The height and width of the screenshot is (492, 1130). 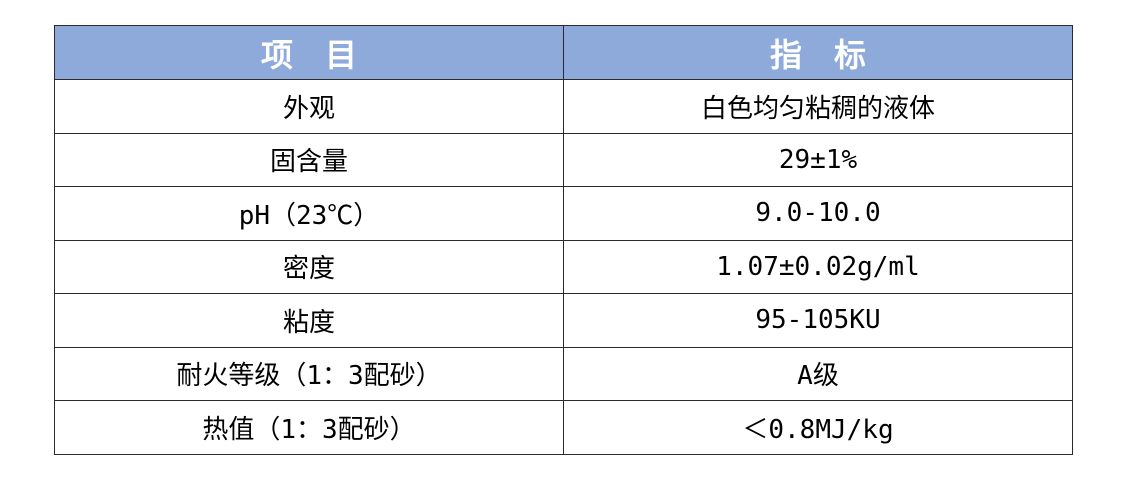 What do you see at coordinates (309, 373) in the screenshot?
I see `item-cell: 耐火等级（1：3配砂）` at bounding box center [309, 373].